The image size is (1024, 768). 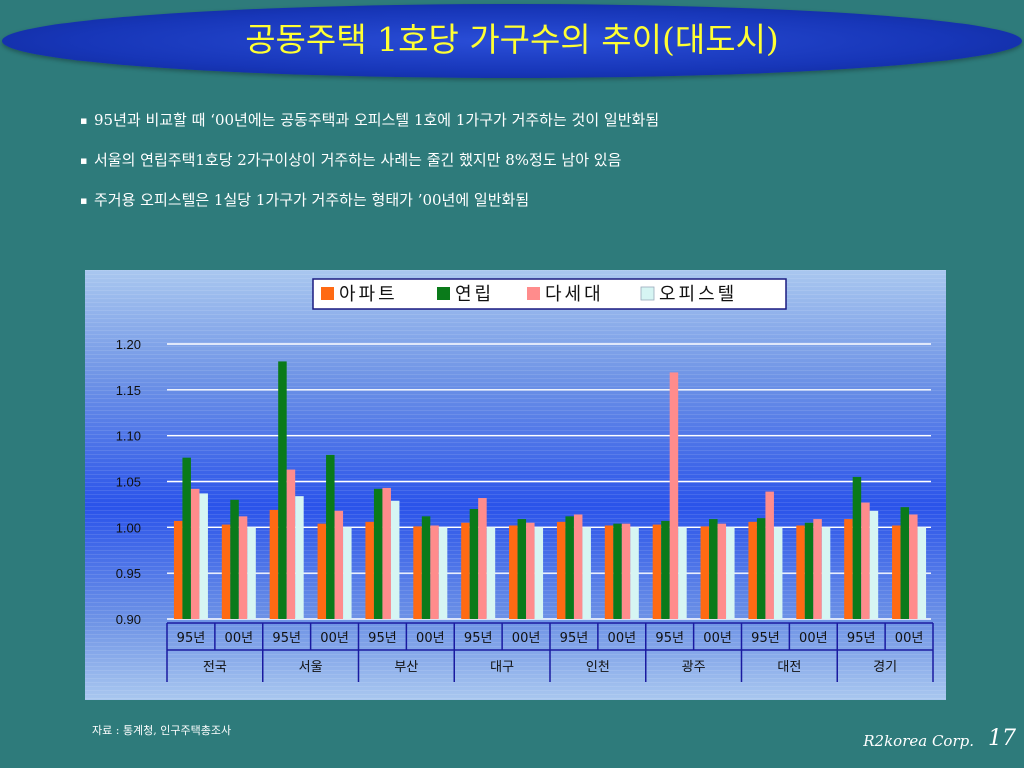 What do you see at coordinates (885, 667) in the screenshot?
I see `x-group-label: 경기` at bounding box center [885, 667].